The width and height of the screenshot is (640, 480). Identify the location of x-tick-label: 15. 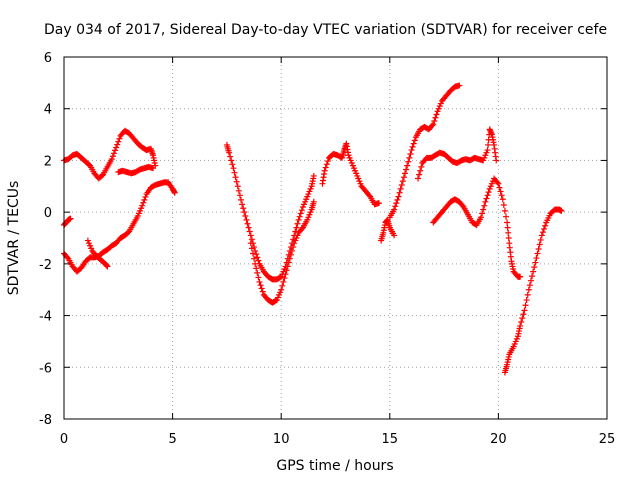
(390, 439).